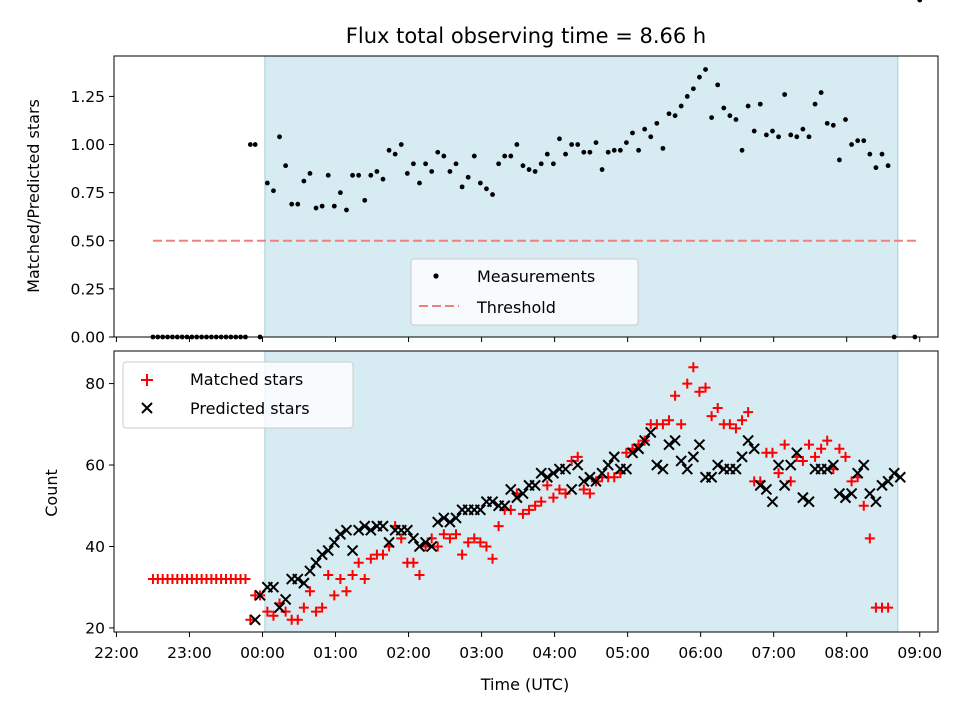  Describe the element at coordinates (335, 653) in the screenshot. I see `x-tick-label: 01:00` at that location.